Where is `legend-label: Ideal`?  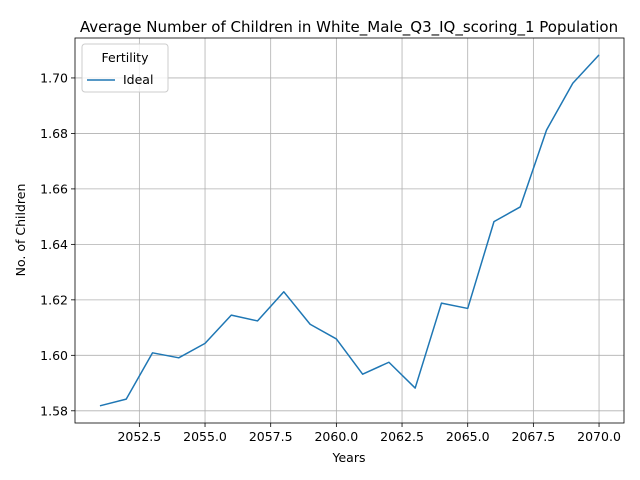
legend-label: Ideal is located at coordinates (138, 79).